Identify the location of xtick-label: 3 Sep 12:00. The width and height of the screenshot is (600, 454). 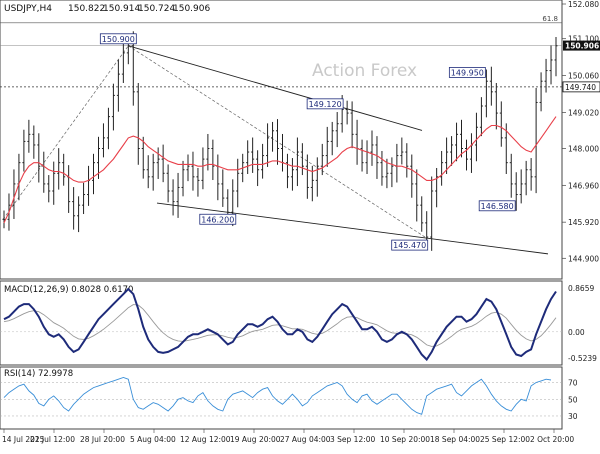
(353, 439).